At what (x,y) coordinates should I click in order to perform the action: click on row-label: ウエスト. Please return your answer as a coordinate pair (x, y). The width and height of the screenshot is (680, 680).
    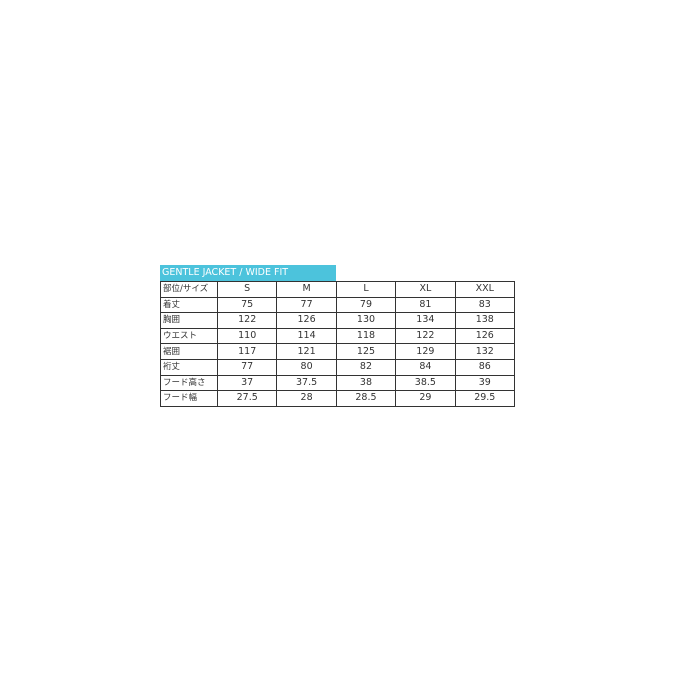
    Looking at the image, I should click on (189, 336).